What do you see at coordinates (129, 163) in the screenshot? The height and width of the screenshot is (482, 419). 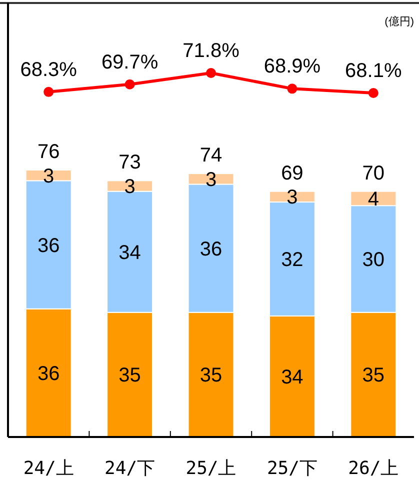 I see `total-label: 73` at bounding box center [129, 163].